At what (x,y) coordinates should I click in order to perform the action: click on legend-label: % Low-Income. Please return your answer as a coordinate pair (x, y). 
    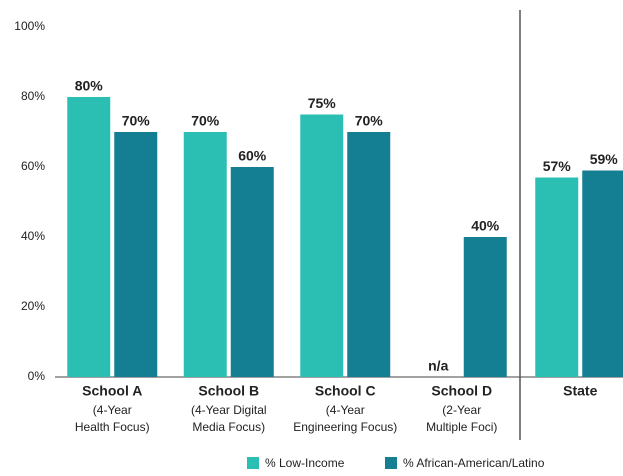
    Looking at the image, I should click on (305, 463).